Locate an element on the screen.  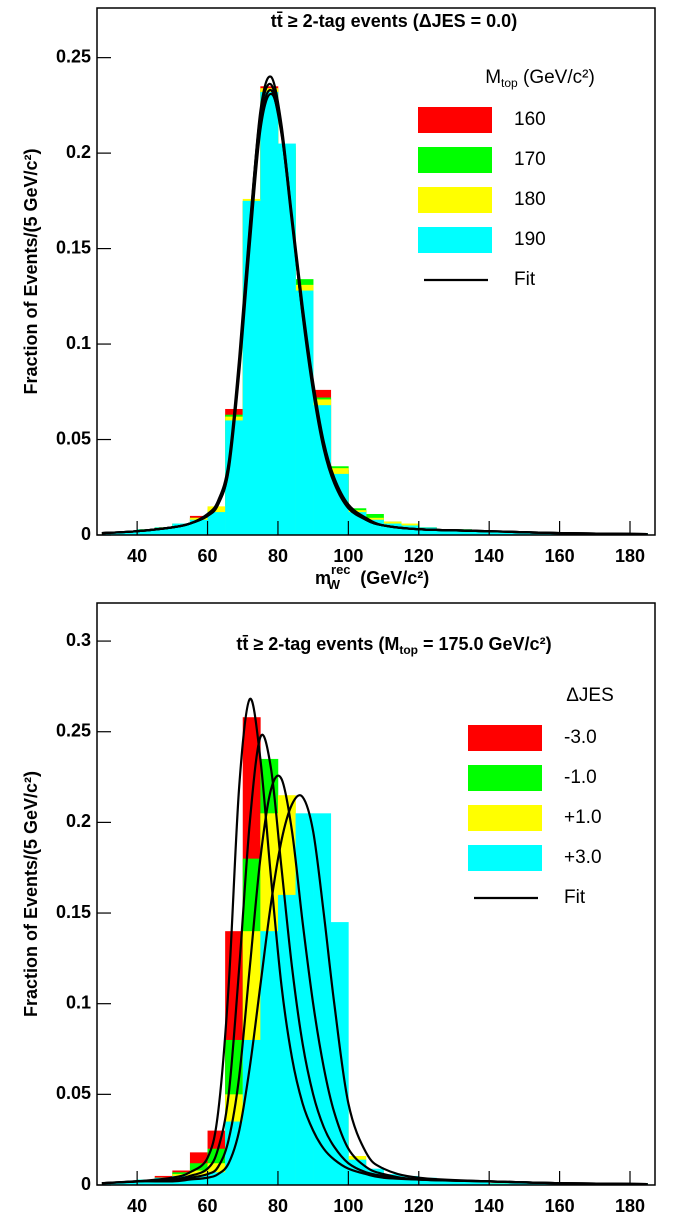
legend-label: 160 is located at coordinates (530, 119).